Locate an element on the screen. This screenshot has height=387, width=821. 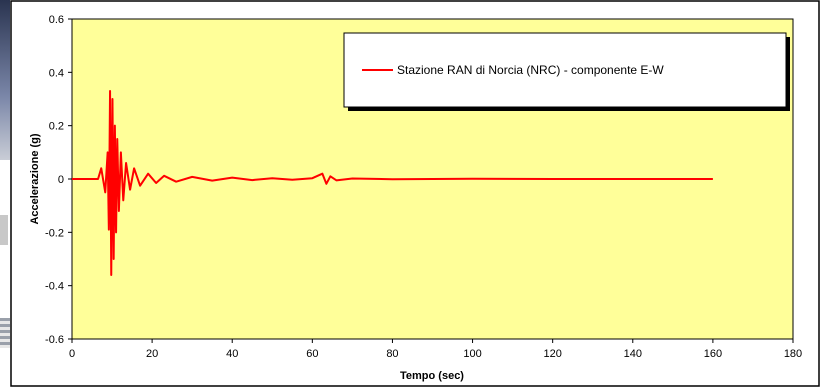
x-tick-label: 20 is located at coordinates (152, 354).